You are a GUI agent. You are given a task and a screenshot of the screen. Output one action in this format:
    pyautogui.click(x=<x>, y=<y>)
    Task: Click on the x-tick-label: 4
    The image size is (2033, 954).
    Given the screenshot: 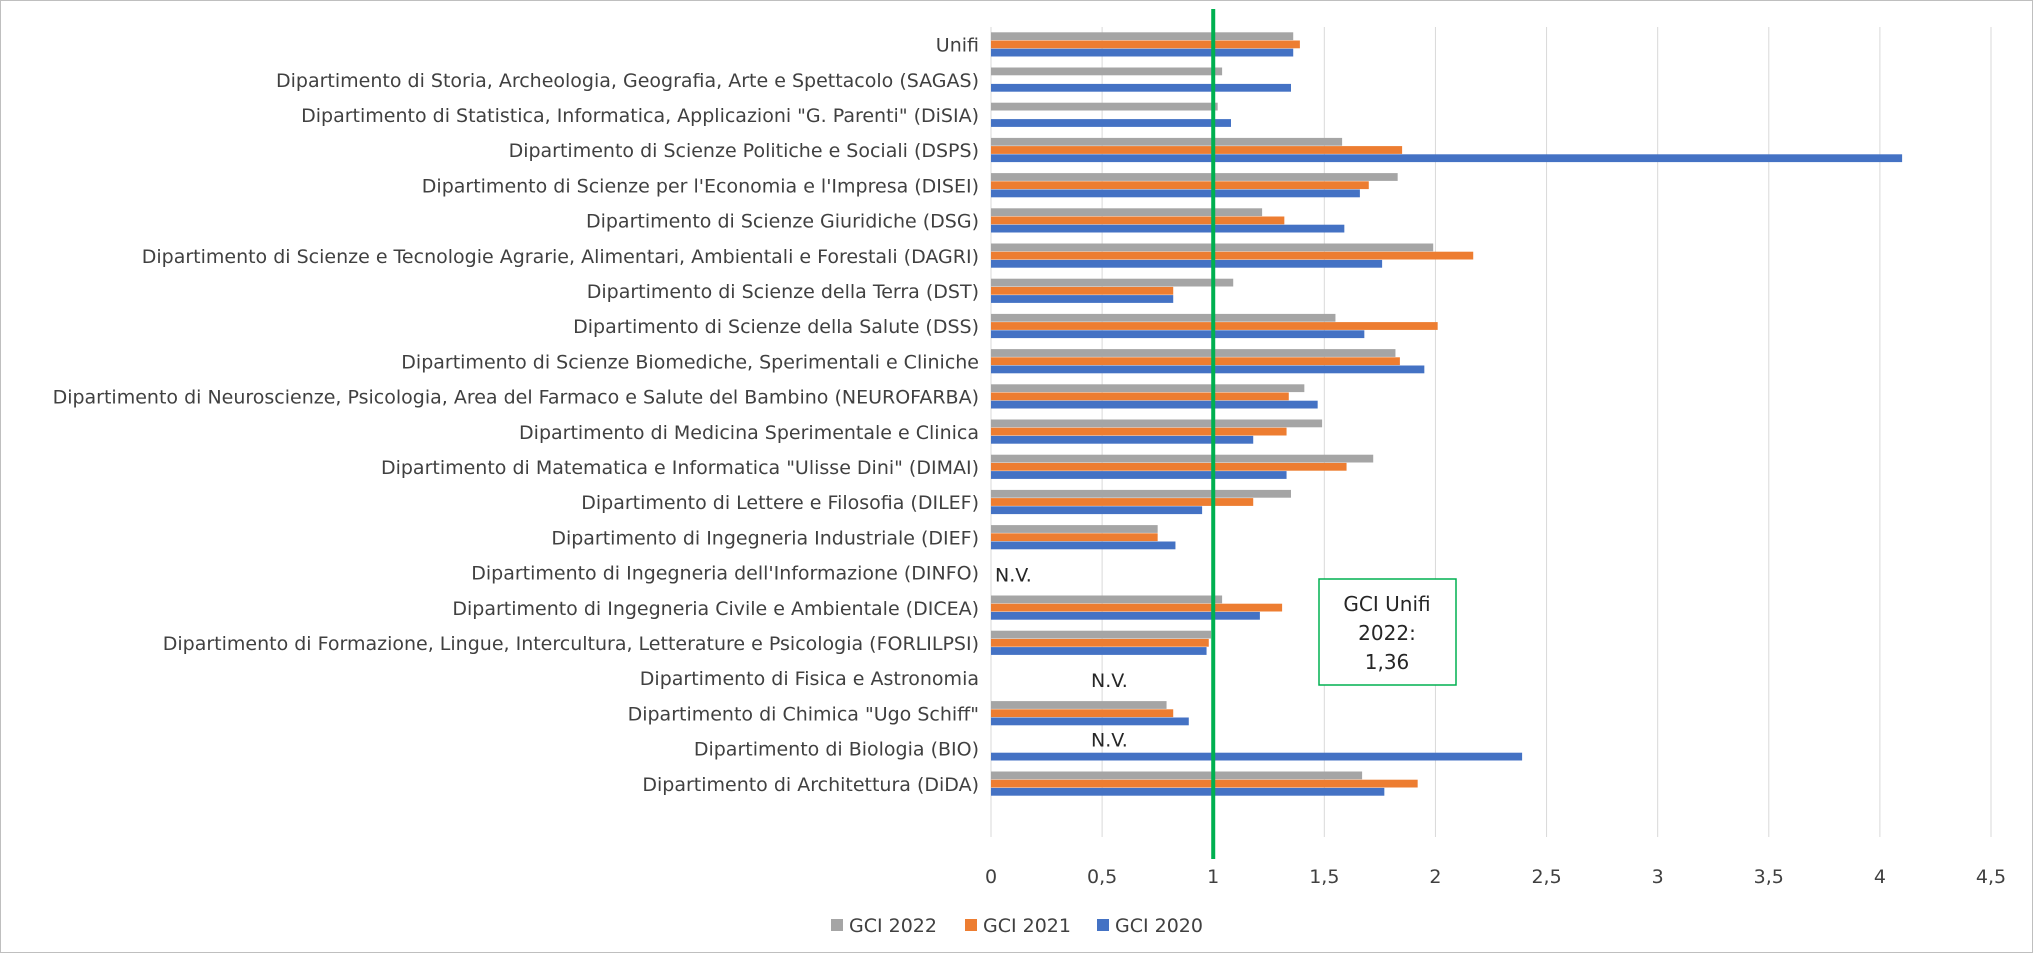 What is the action you would take?
    pyautogui.click(x=1880, y=877)
    